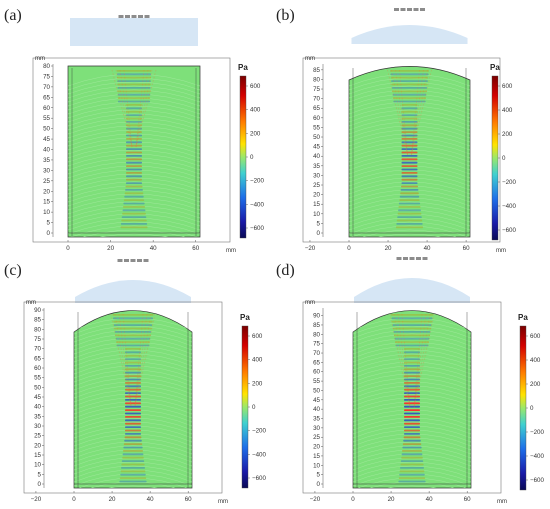 The width and height of the screenshot is (550, 509). What do you see at coordinates (495, 67) in the screenshot?
I see `colorbar-title: Pa` at bounding box center [495, 67].